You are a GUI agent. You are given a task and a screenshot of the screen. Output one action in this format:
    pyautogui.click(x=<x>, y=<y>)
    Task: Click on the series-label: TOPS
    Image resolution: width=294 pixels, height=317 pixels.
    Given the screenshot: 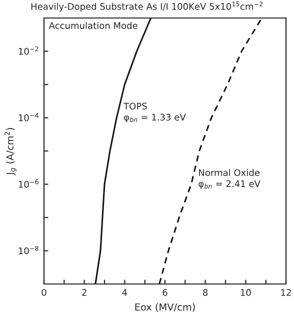 What is the action you would take?
    pyautogui.click(x=135, y=106)
    